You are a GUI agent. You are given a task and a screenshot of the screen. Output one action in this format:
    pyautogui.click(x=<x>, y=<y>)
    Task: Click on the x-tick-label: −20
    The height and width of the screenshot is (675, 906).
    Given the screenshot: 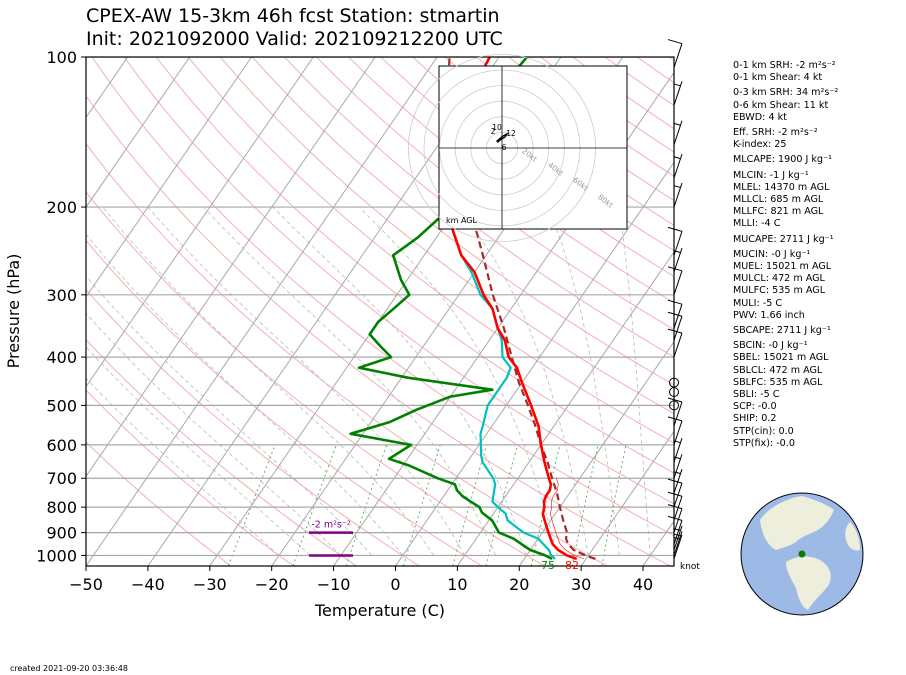 What is the action you would take?
    pyautogui.click(x=272, y=584)
    